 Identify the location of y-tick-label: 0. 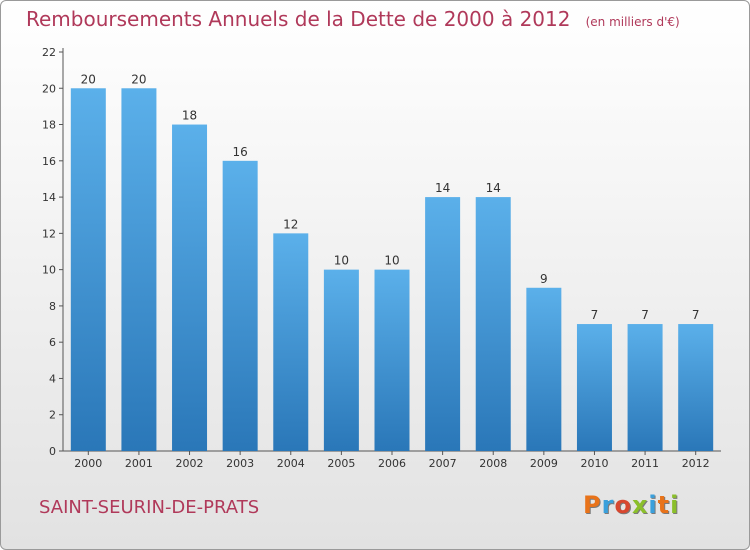
(52, 451).